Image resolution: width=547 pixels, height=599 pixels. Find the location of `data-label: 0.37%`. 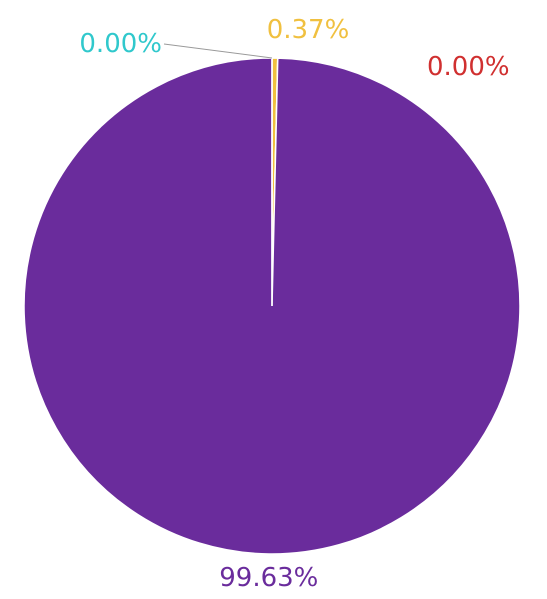

data-label: 0.37% is located at coordinates (308, 30).